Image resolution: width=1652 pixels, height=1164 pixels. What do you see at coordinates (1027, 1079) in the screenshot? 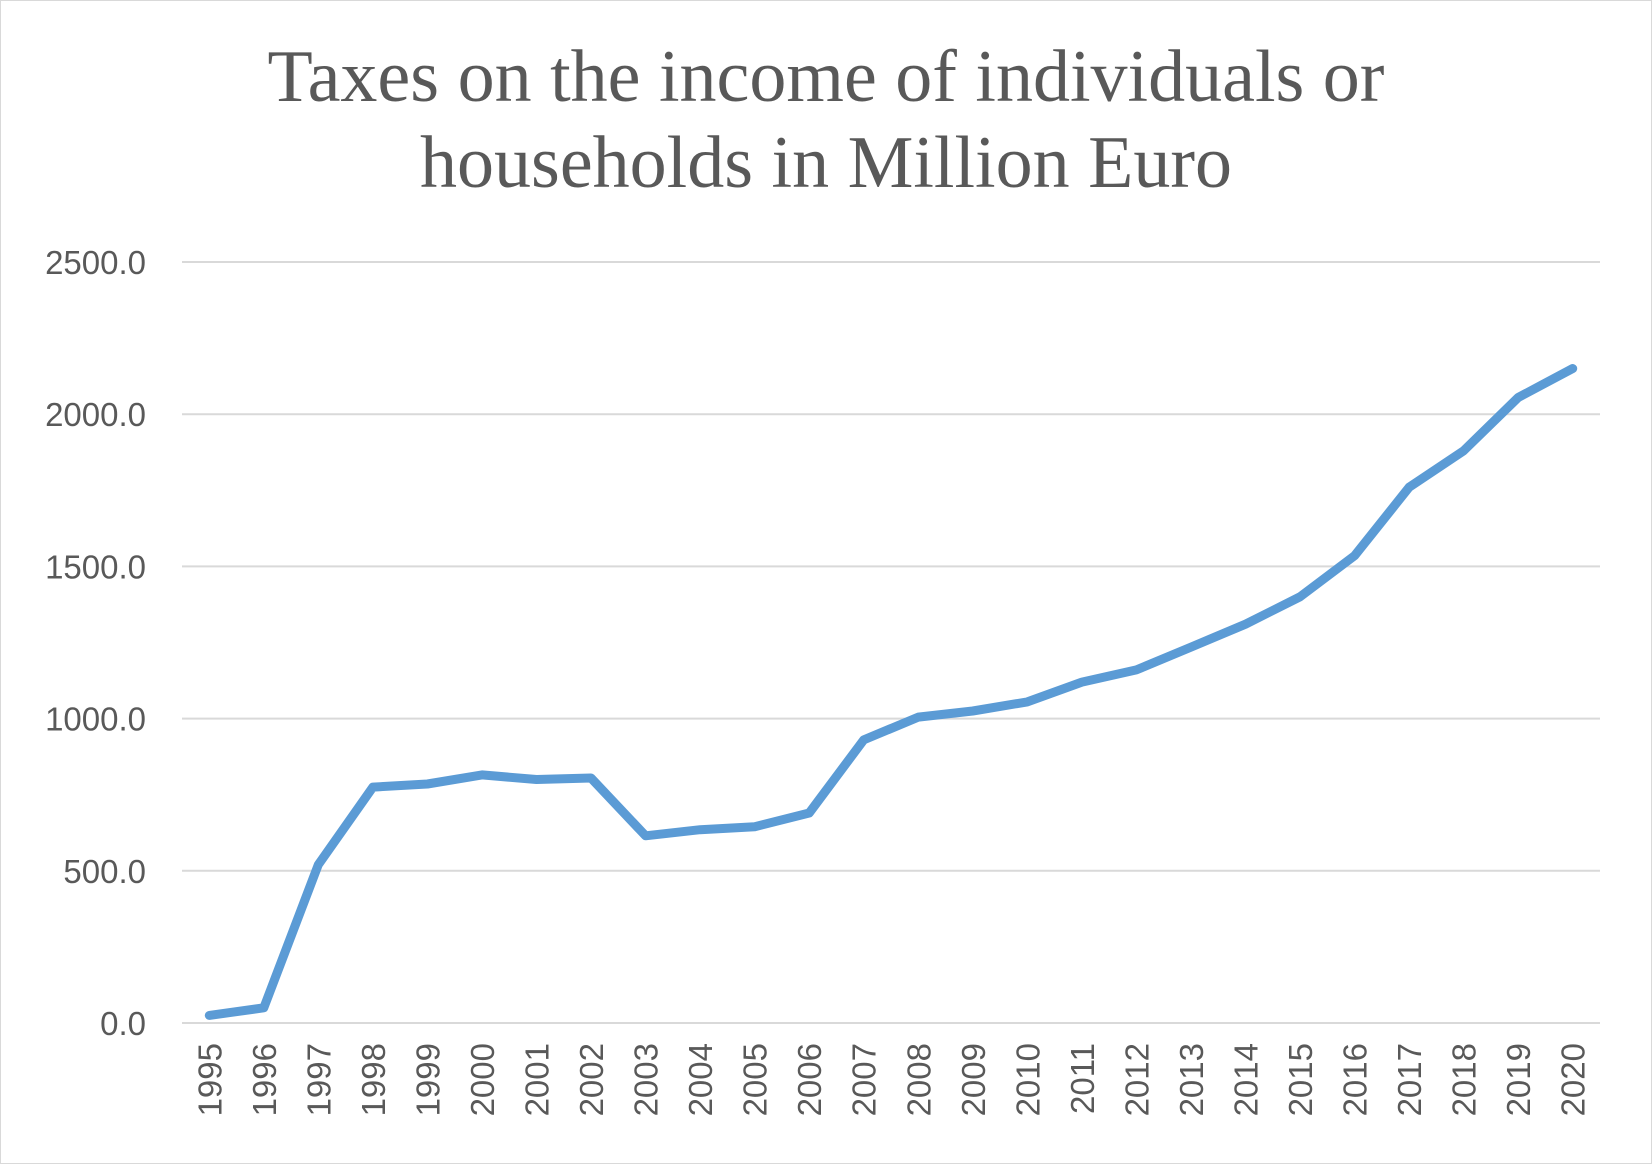
I see `x-tick-label: 2010` at bounding box center [1027, 1079].